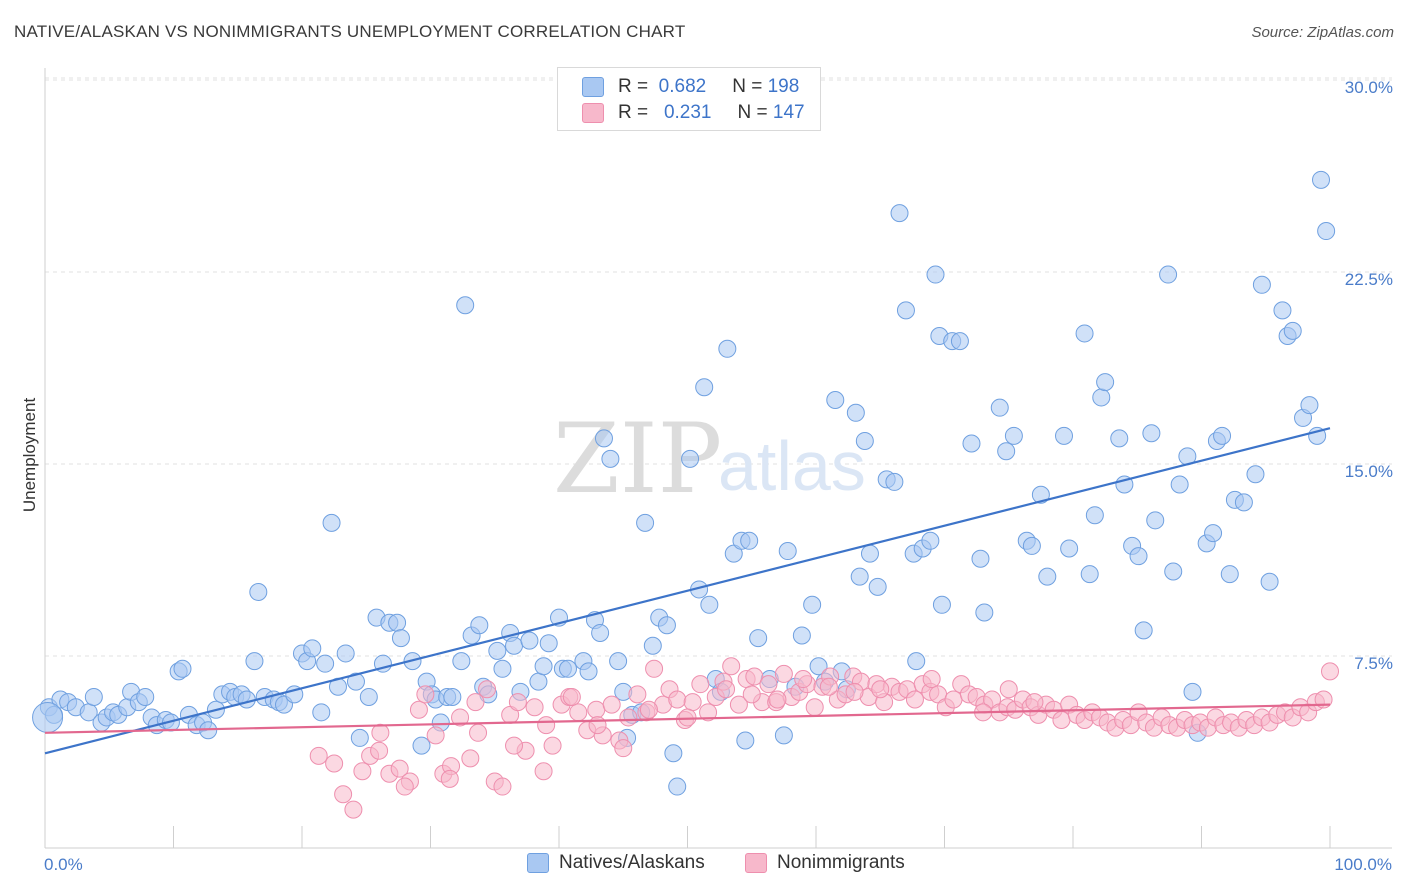 The height and width of the screenshot is (892, 1406). What do you see at coordinates (682, 86) in the screenshot?
I see `r-value: 0.682` at bounding box center [682, 86].